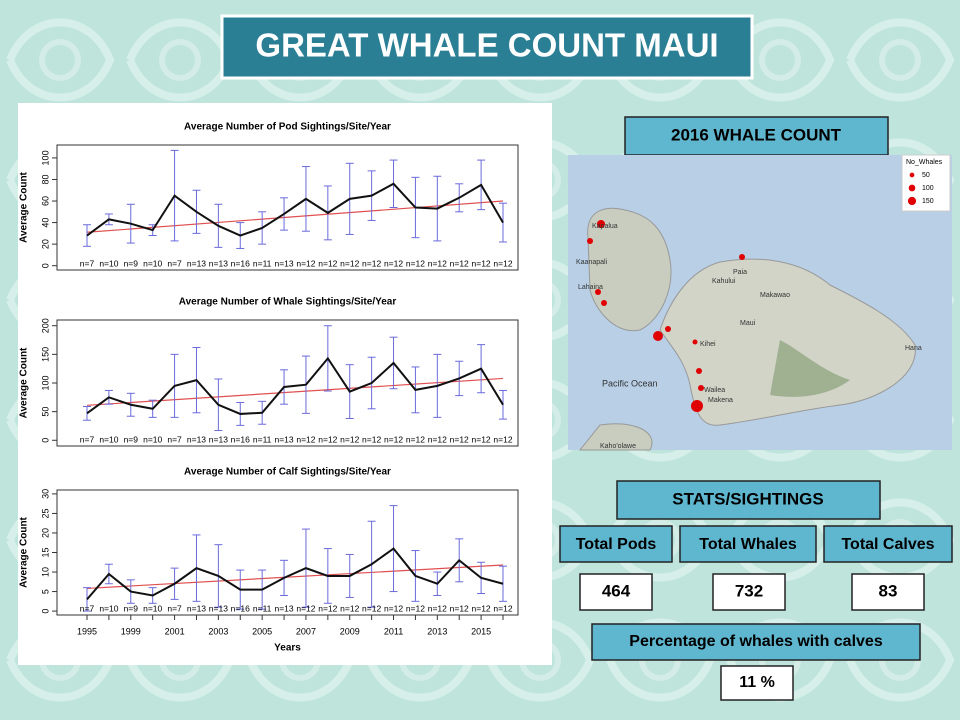 The width and height of the screenshot is (960, 720). Describe the element at coordinates (590, 287) in the screenshot. I see `place-label: Lahaina` at that location.